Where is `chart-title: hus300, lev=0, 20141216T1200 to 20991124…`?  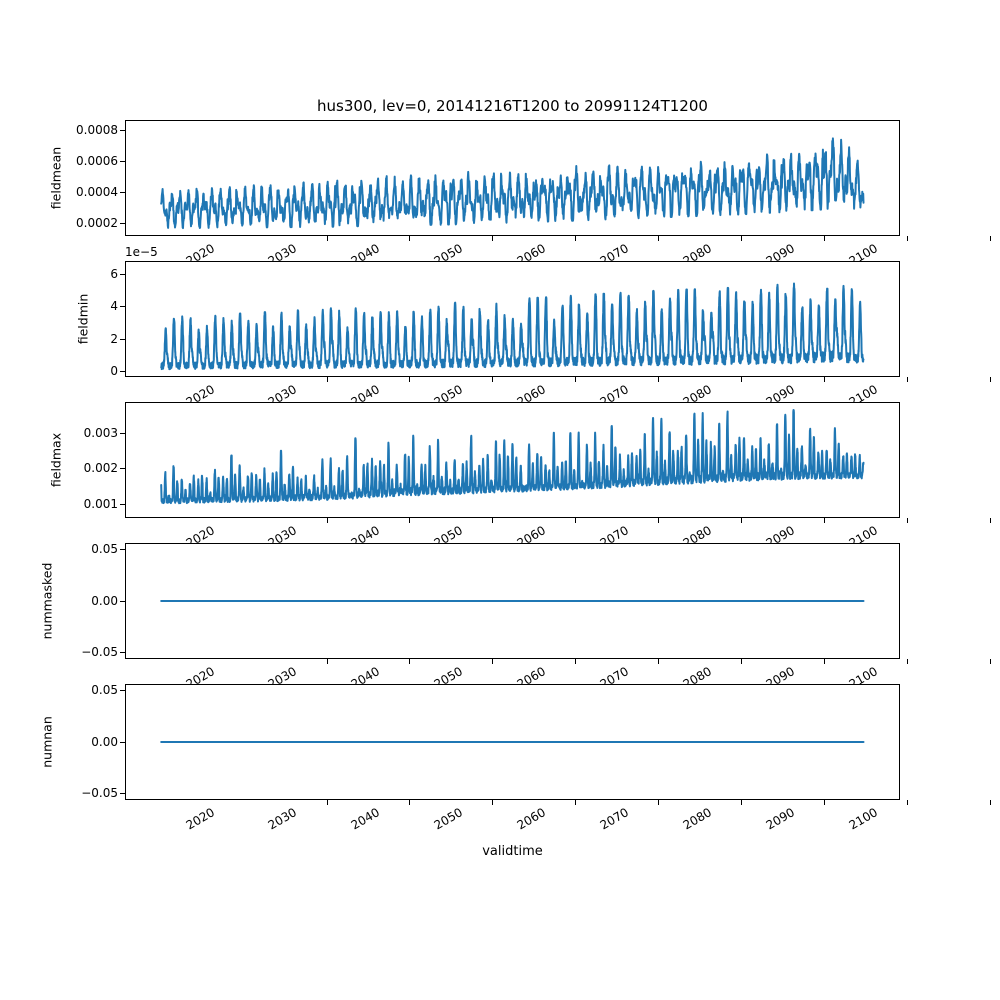
chart-title: hus300, lev=0, 20141216T1200 to 20991124… is located at coordinates (512, 106).